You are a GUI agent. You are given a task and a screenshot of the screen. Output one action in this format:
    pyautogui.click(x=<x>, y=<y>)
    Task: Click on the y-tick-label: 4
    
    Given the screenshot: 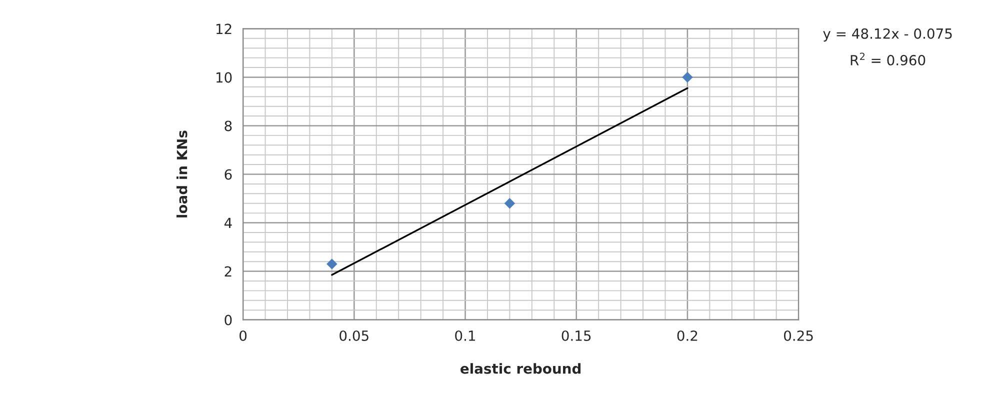 What is the action you would take?
    pyautogui.click(x=228, y=223)
    